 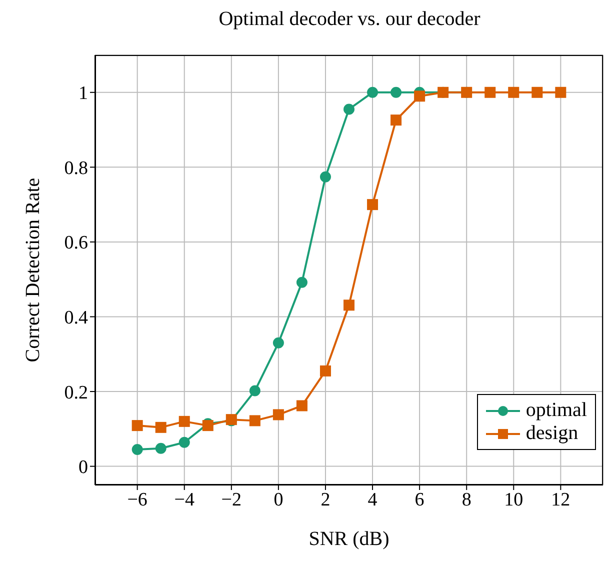 What do you see at coordinates (279, 499) in the screenshot?
I see `x-tick-label: 0` at bounding box center [279, 499].